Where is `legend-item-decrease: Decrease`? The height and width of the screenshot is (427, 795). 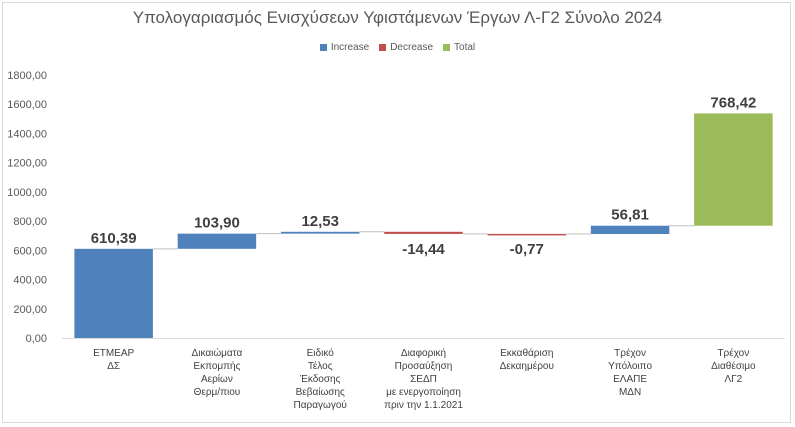
legend-item-decrease: Decrease is located at coordinates (406, 47).